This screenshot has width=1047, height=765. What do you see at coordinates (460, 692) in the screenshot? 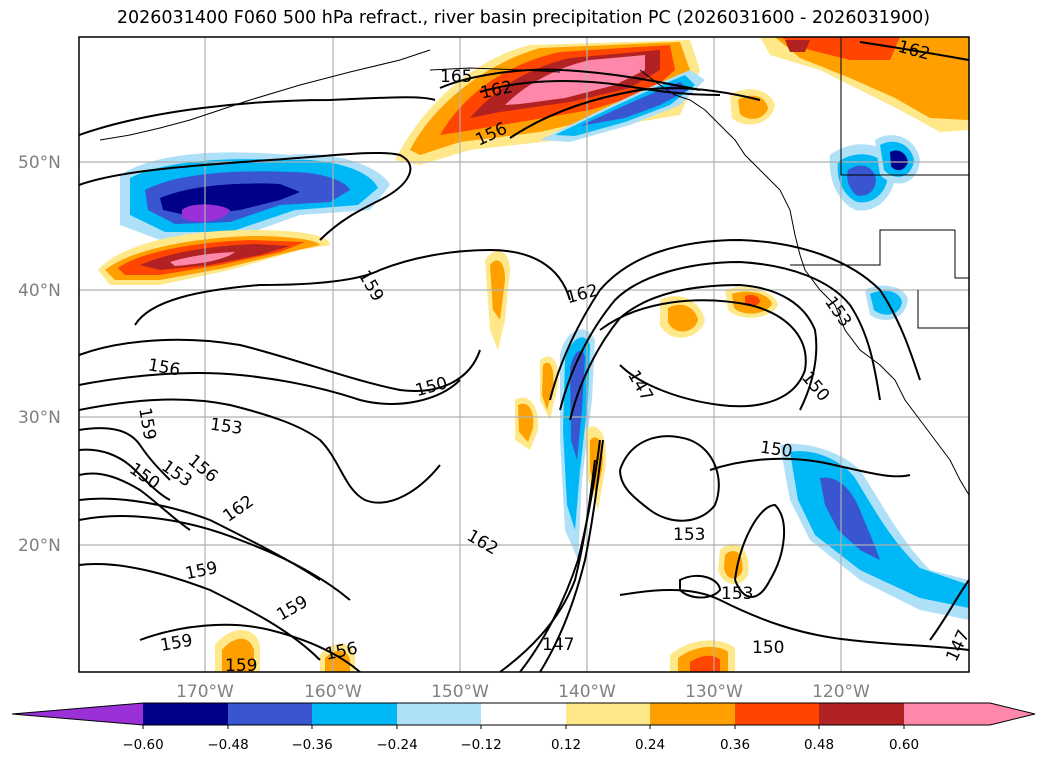
I see `lon-label: 150°W` at bounding box center [460, 692].